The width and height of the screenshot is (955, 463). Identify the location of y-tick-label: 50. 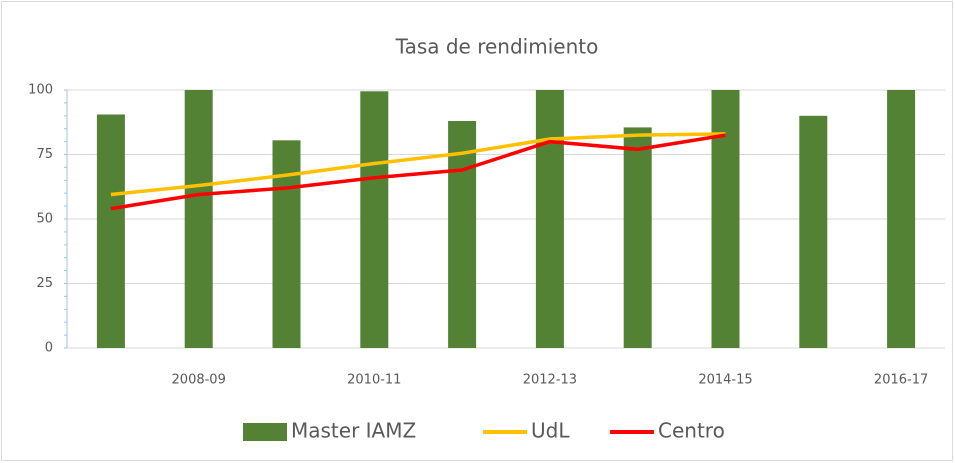
(44, 219).